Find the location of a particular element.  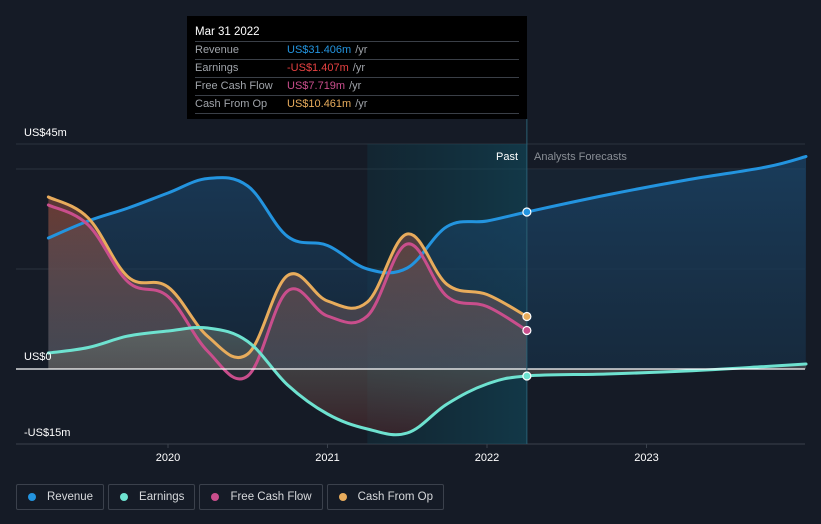

legend-label: Cash From Op is located at coordinates (395, 497).